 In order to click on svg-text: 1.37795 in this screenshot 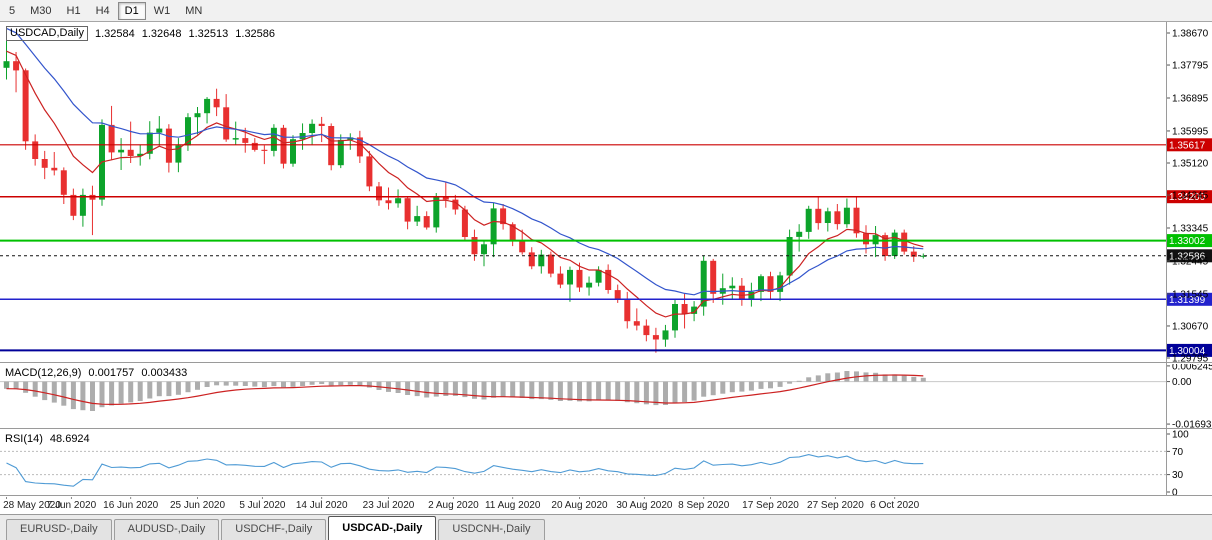, I will do `click(1190, 66)`.